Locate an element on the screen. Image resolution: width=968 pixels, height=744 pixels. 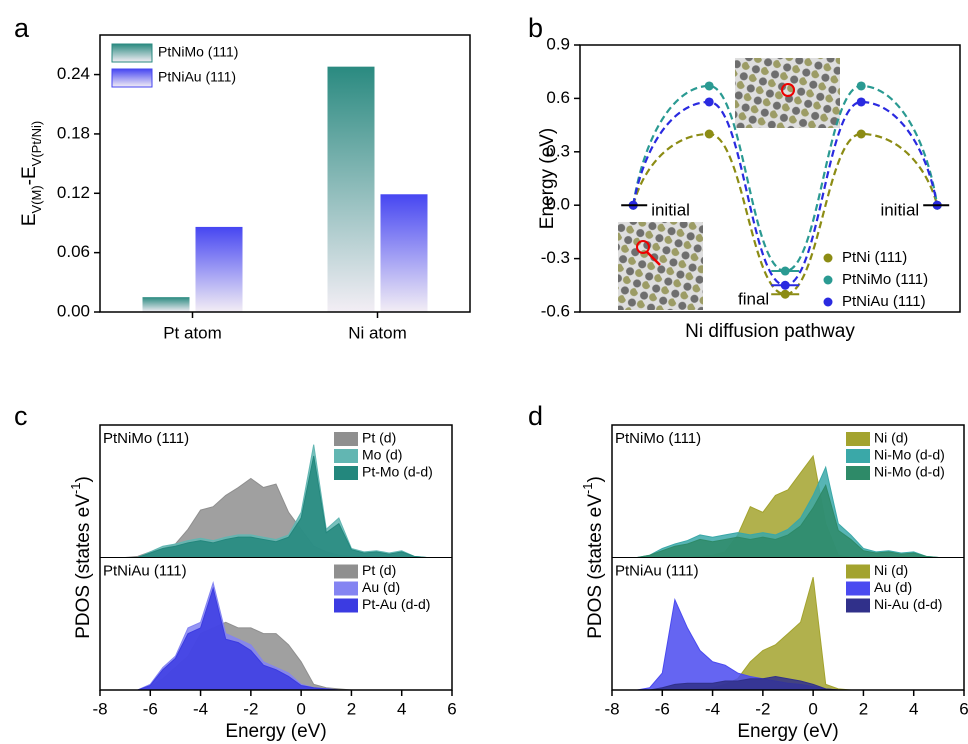
y-tick-label: 0.12 is located at coordinates (73, 192).